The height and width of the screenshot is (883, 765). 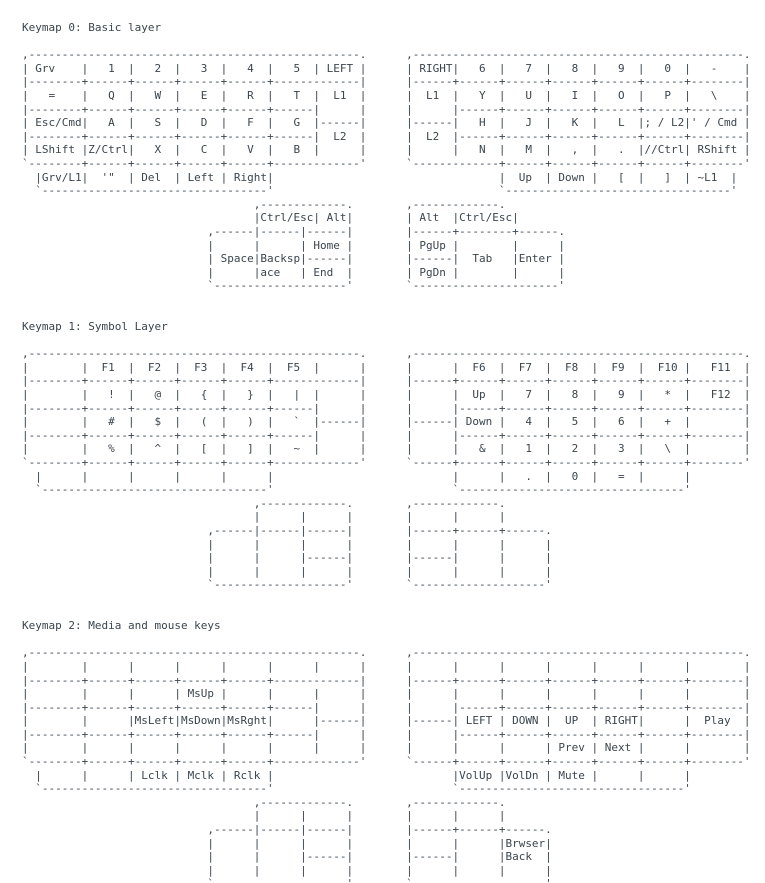 I want to click on keymap-2-title: Keymap 2: Media and mouse keys, so click(x=121, y=626).